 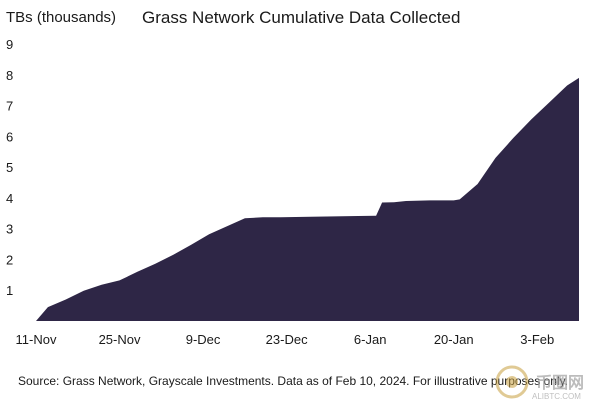 I want to click on y-tick-label: 7, so click(x=9, y=106).